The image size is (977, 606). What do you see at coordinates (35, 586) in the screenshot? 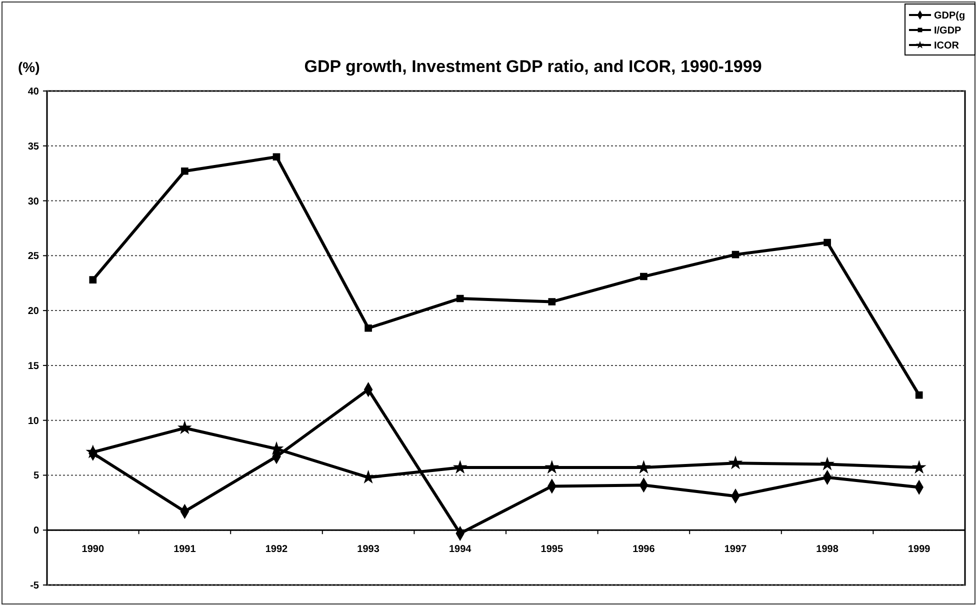
I see `y-tick-label: -5` at bounding box center [35, 586].